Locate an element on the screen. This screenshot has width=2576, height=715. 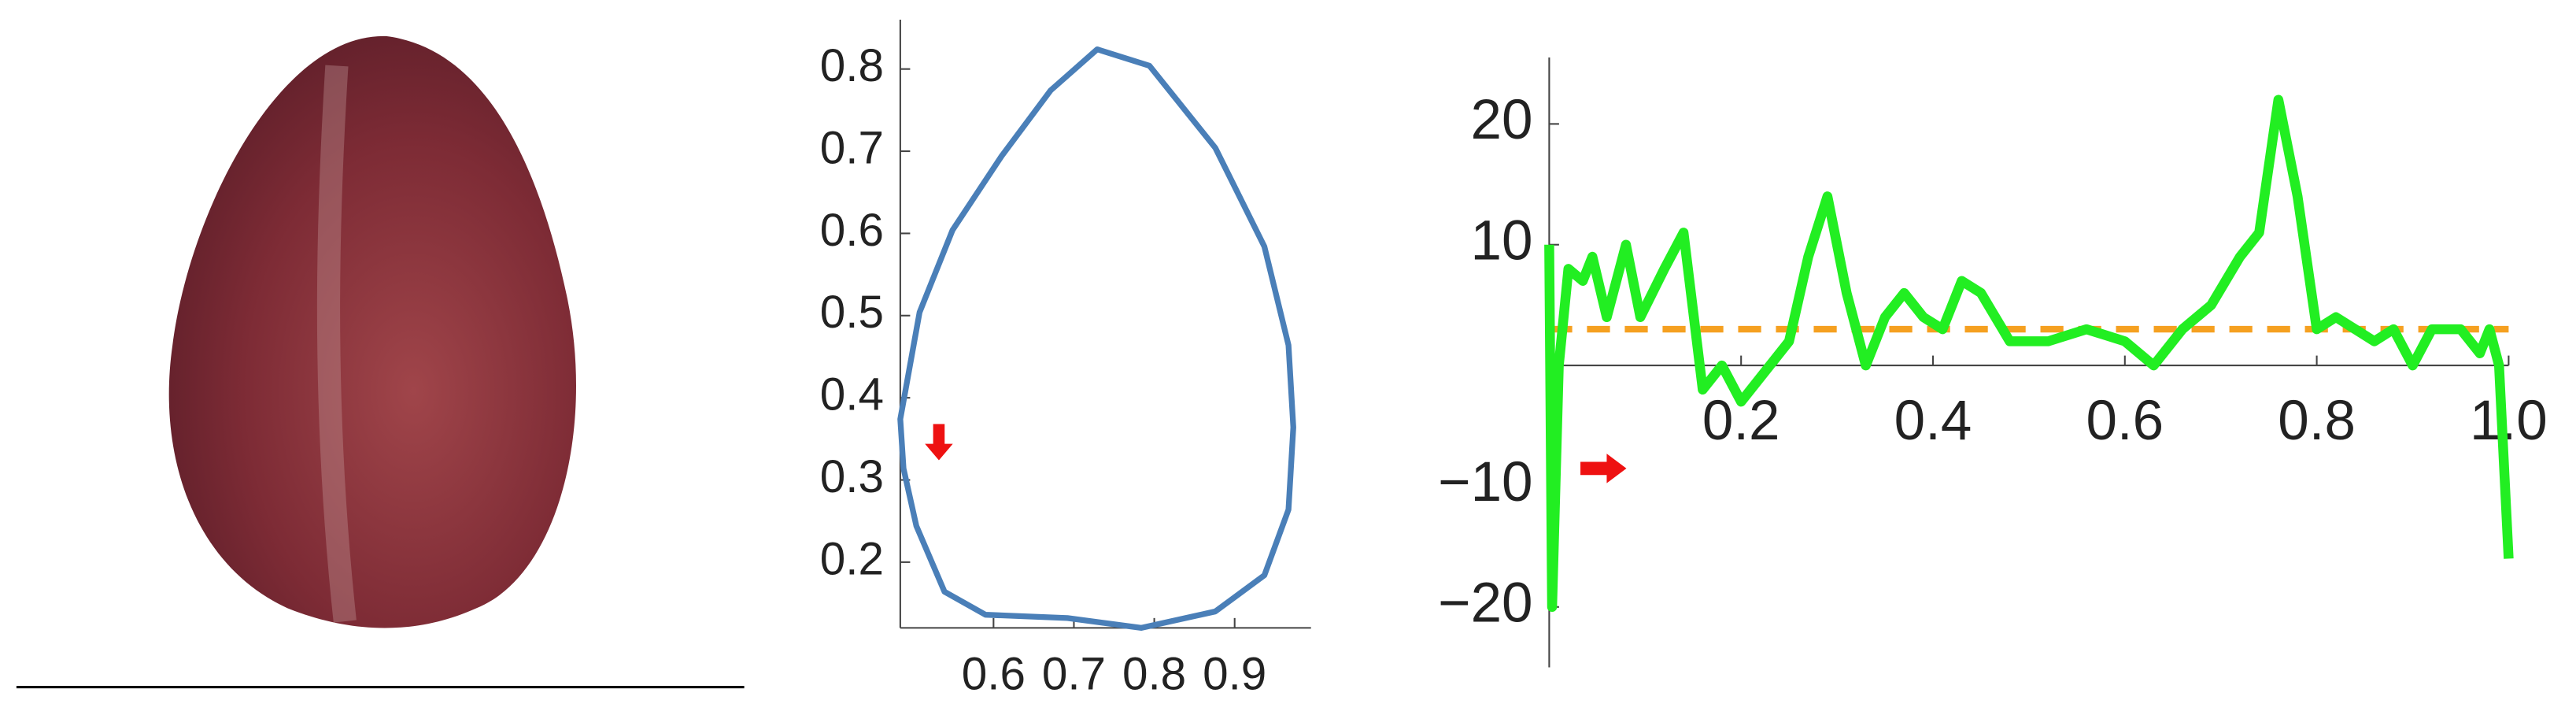
y-tick-label: 20 is located at coordinates (1502, 120).